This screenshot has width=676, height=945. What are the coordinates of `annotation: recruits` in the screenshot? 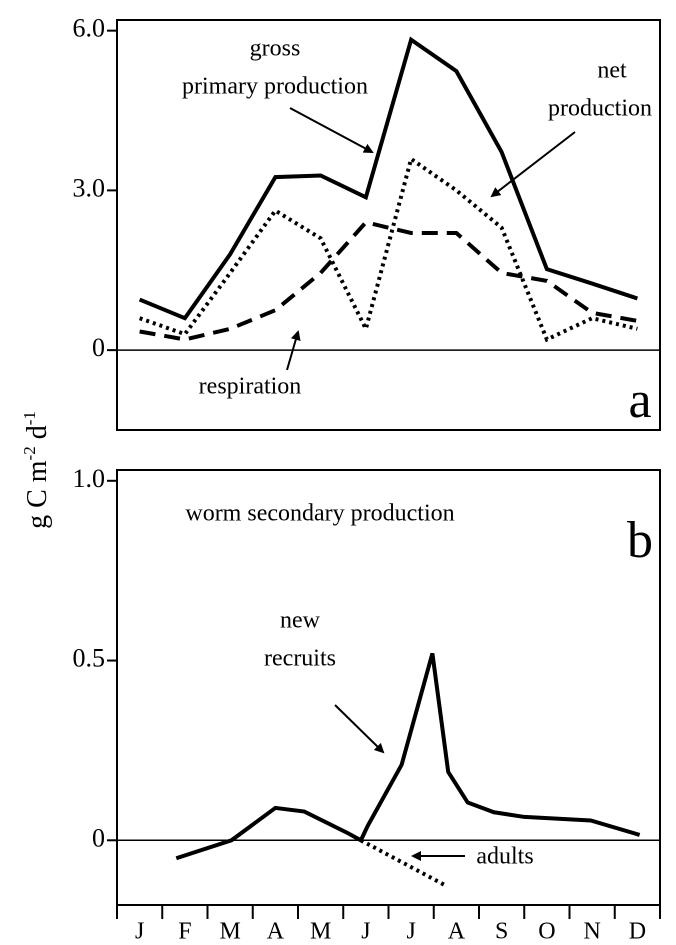 It's located at (300, 659).